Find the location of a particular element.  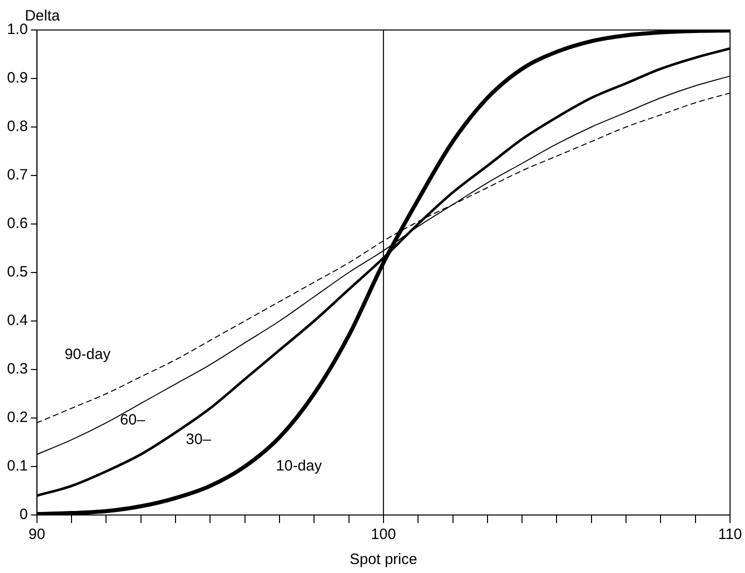

annotation: 10-day is located at coordinates (299, 466).